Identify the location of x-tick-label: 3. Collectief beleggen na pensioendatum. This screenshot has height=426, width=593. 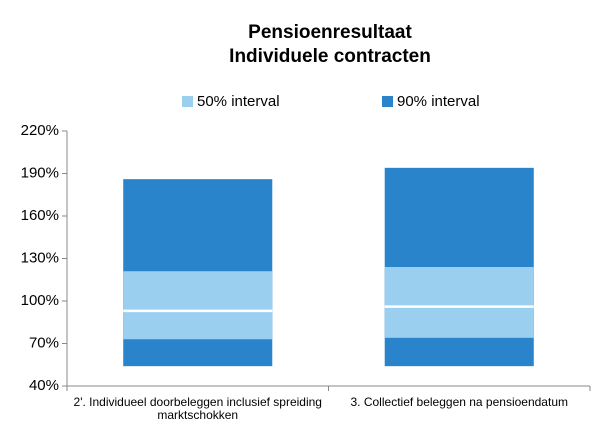
(459, 402).